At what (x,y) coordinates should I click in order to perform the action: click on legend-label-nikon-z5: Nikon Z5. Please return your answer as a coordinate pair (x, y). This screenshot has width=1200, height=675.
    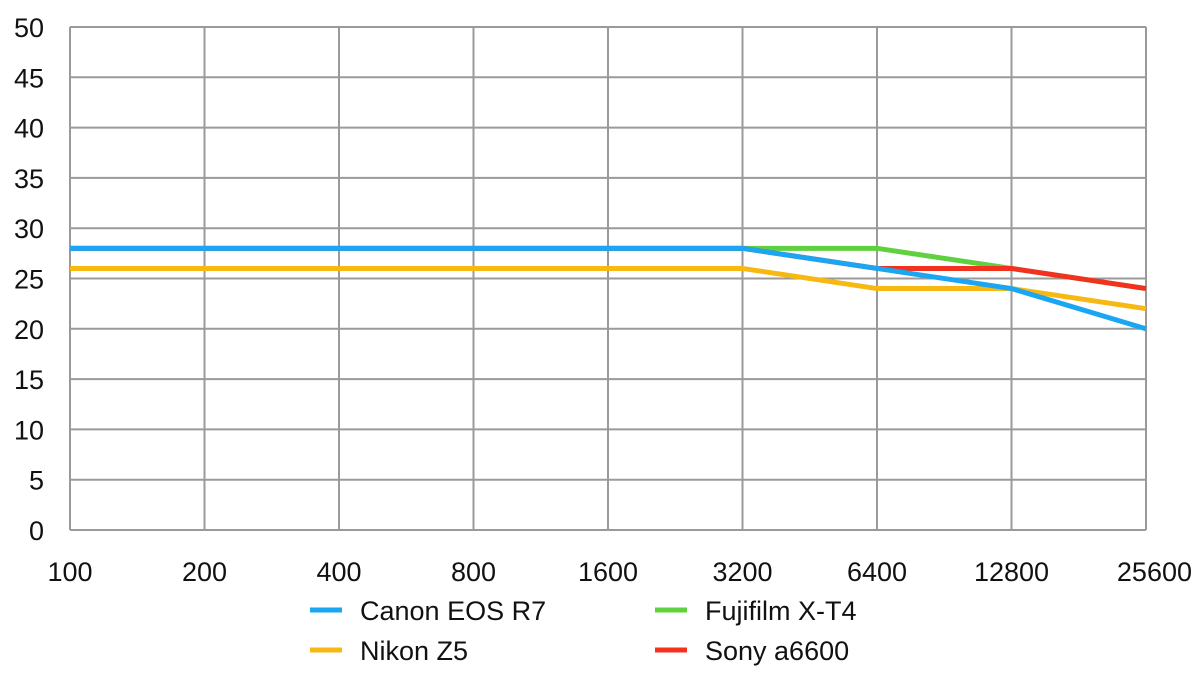
    Looking at the image, I should click on (414, 651).